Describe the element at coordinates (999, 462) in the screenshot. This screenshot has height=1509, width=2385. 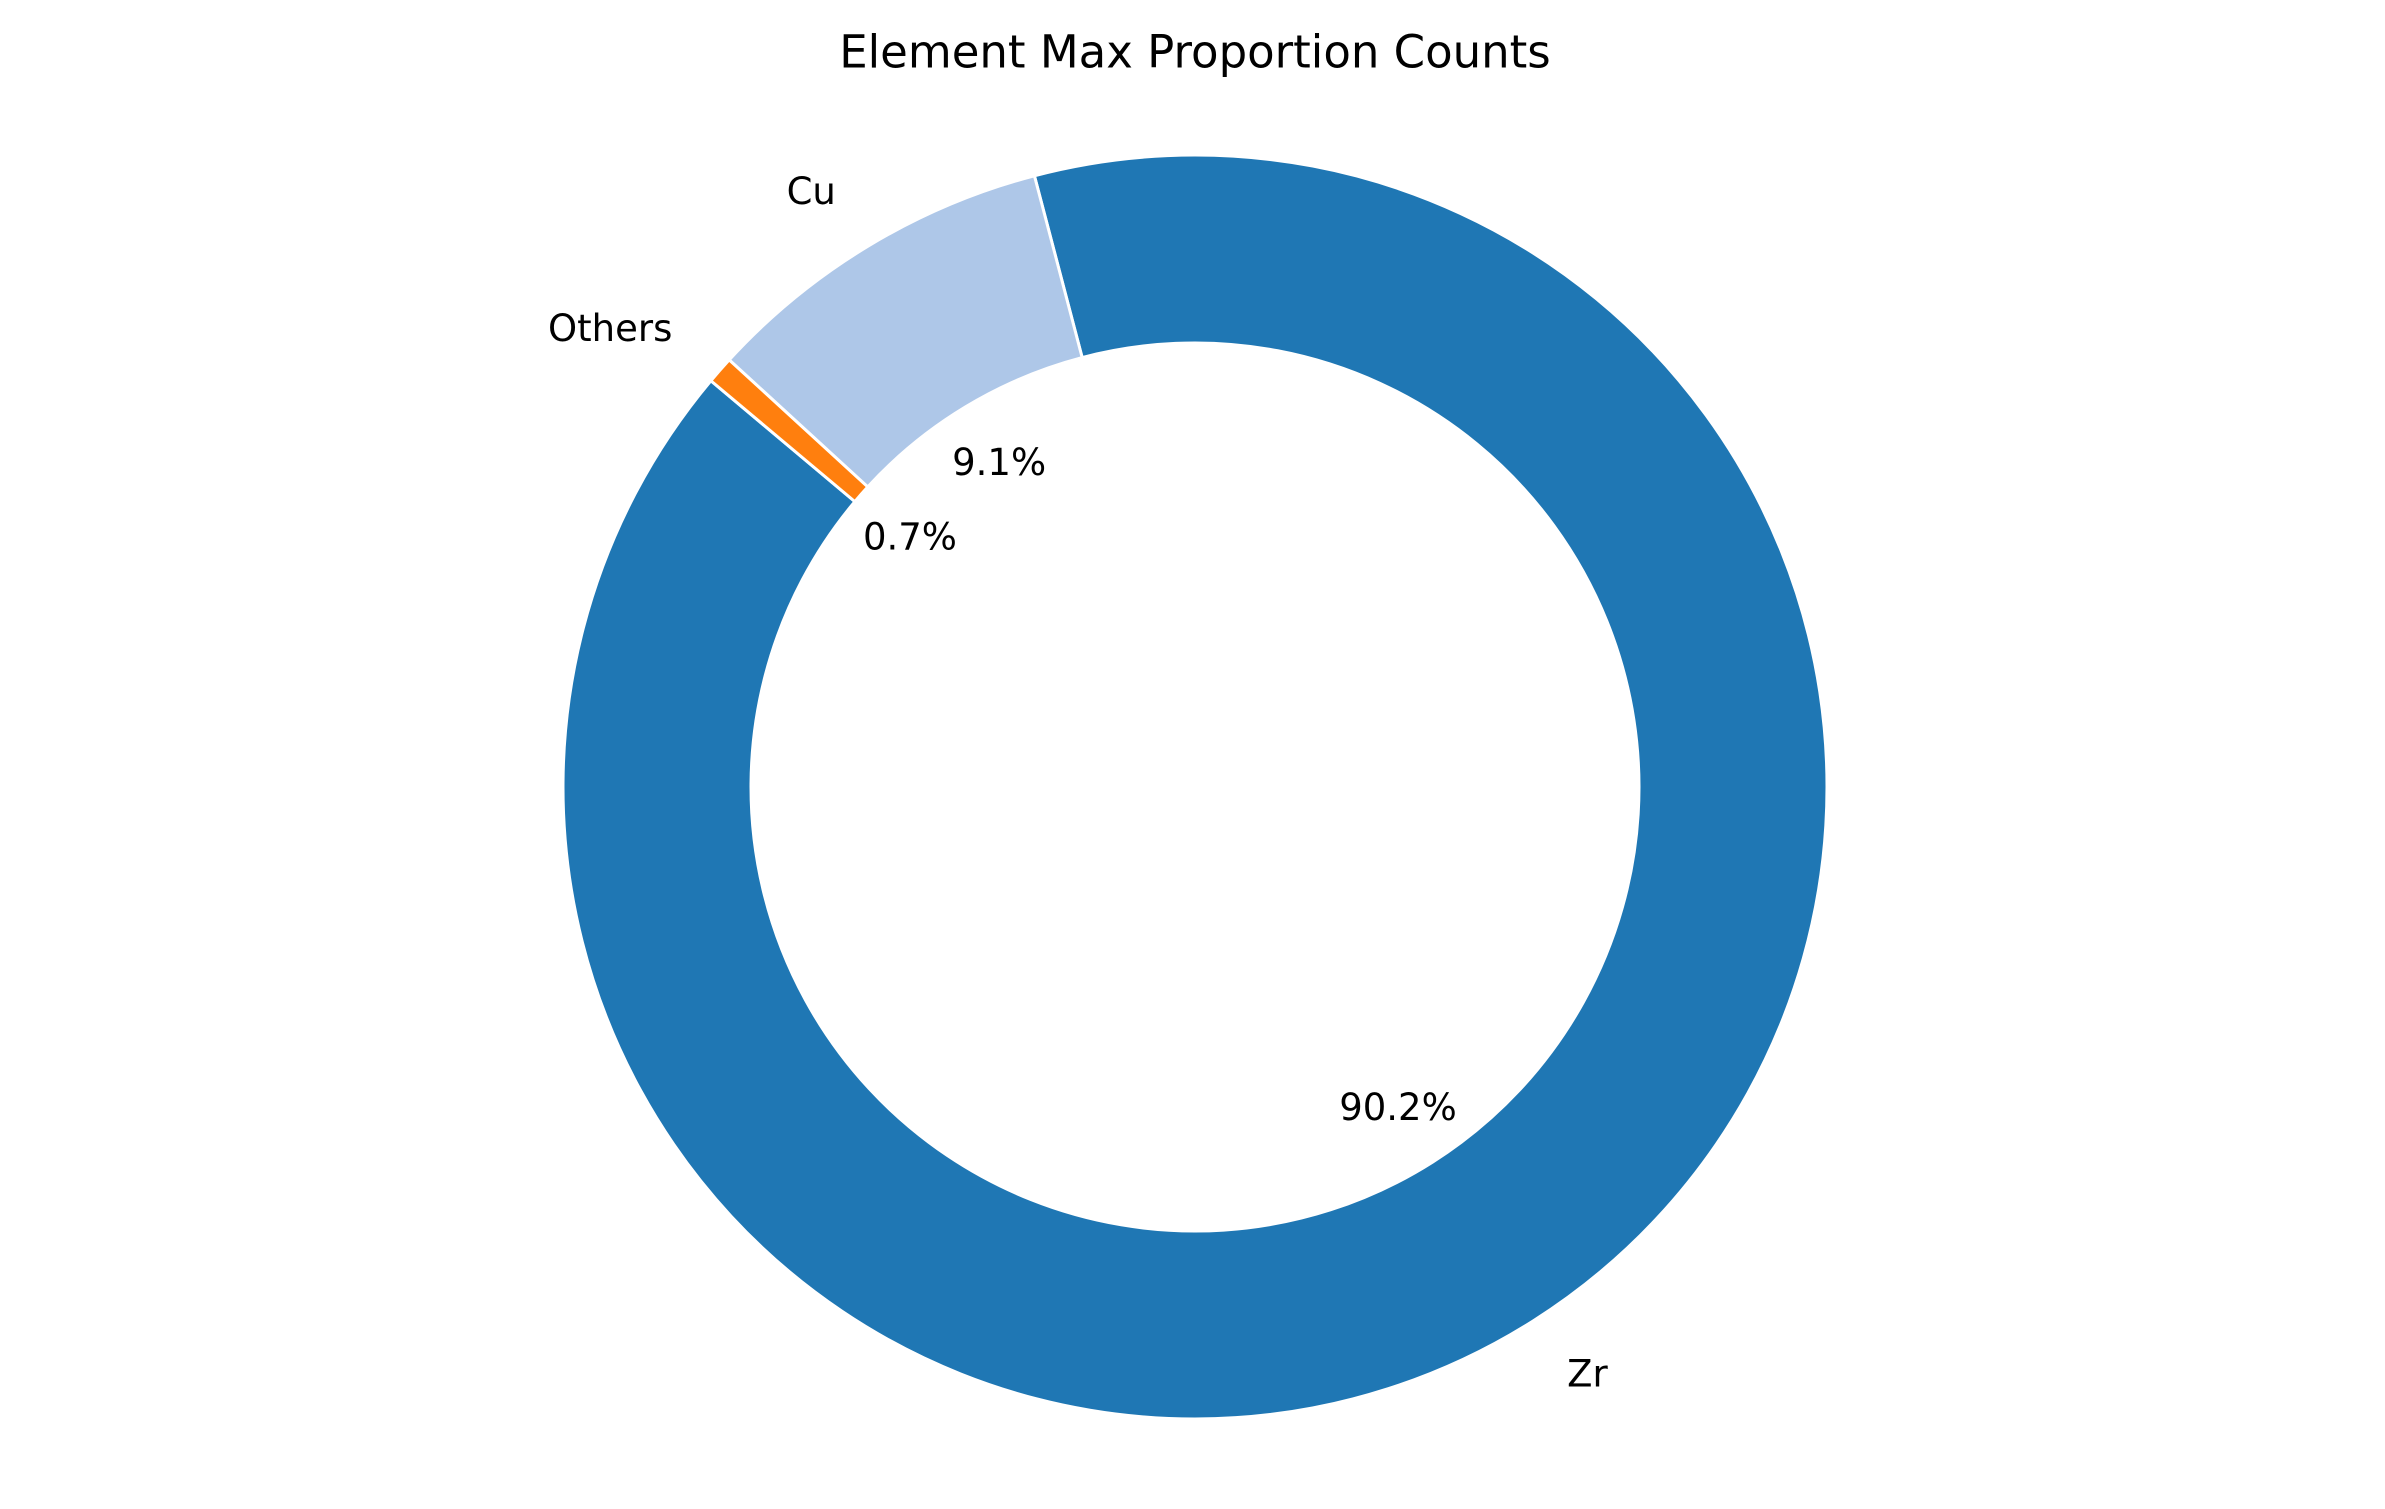
I see `percent-label-cu: 9.1%` at that location.